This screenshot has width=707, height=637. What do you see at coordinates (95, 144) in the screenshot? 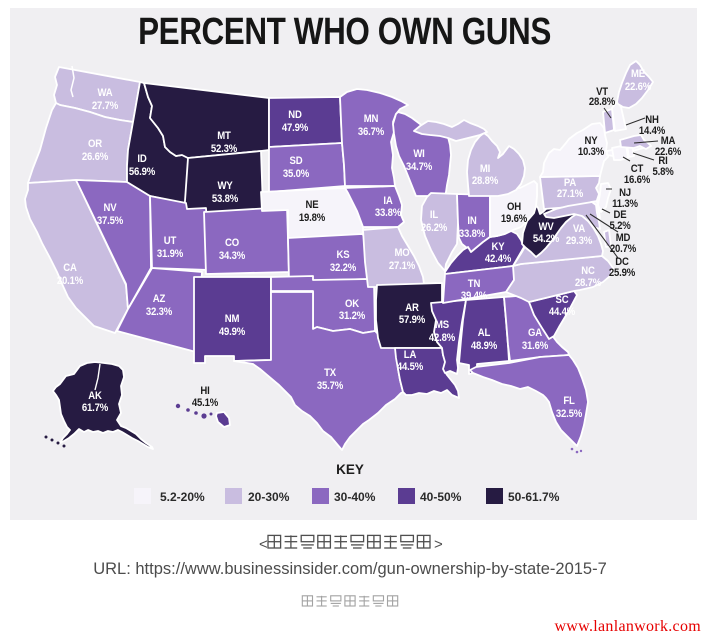
I see `svg-text: OR` at bounding box center [95, 144].